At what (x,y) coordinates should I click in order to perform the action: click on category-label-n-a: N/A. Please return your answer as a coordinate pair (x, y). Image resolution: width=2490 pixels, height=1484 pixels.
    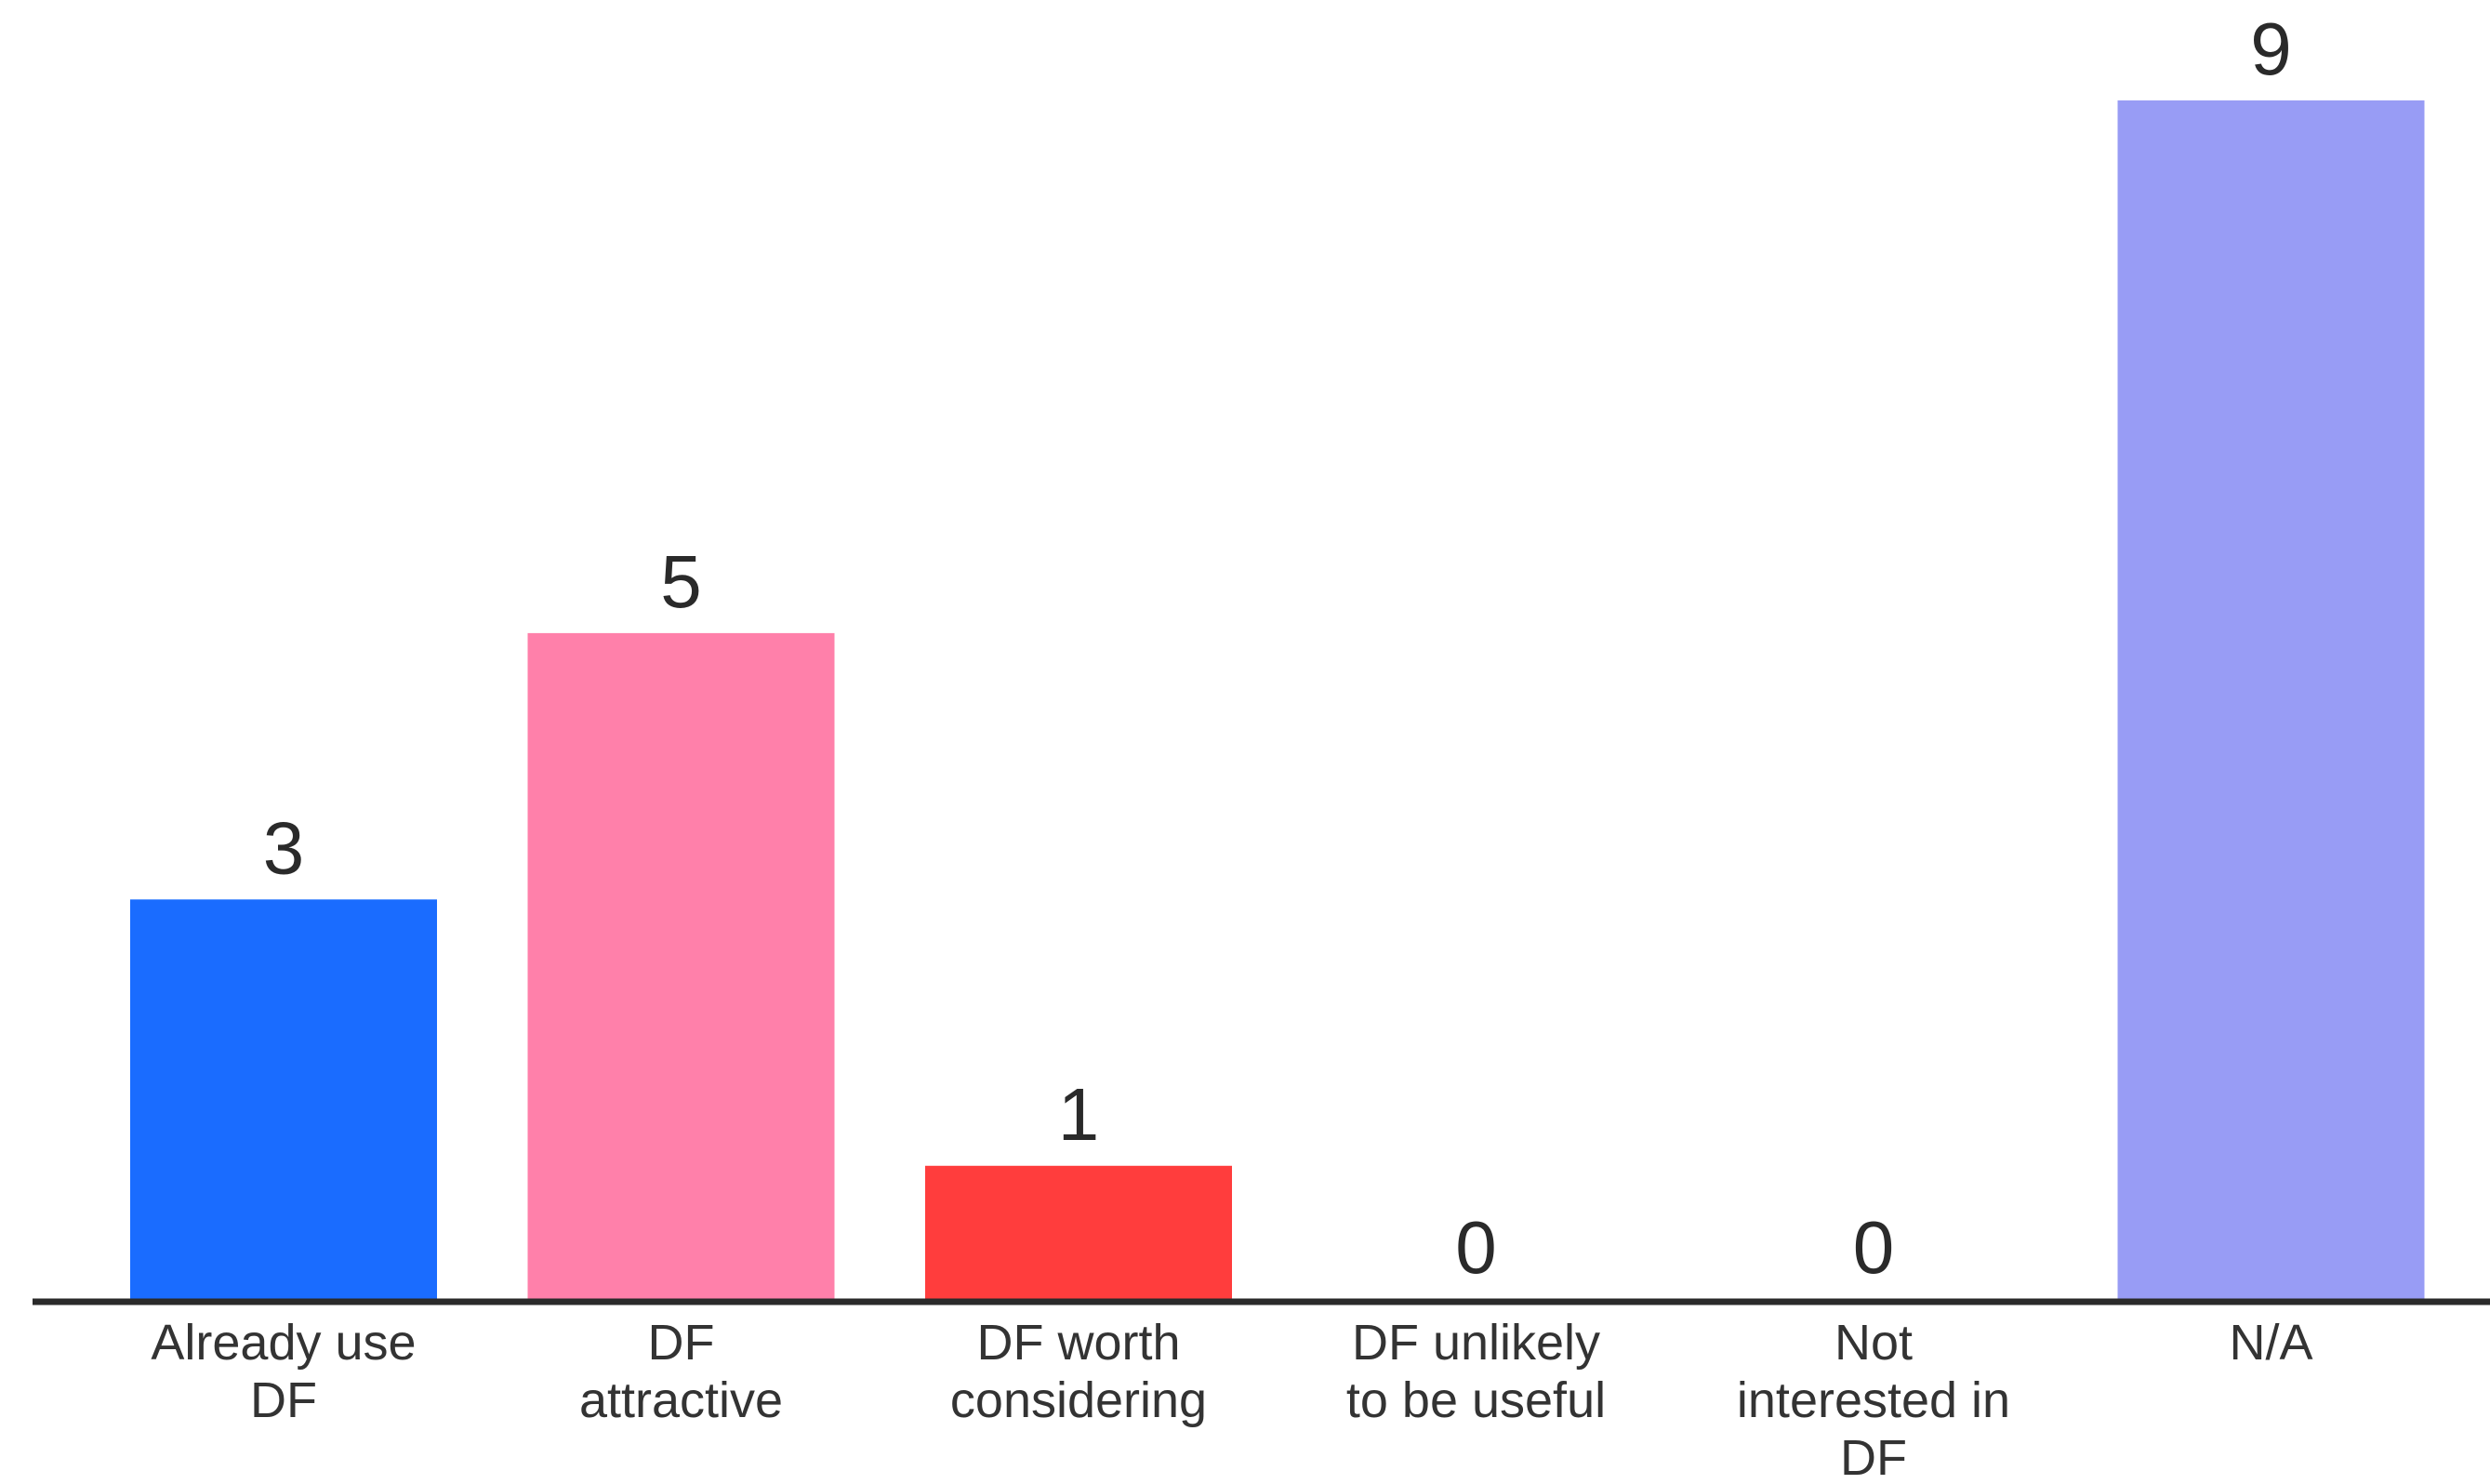
    Looking at the image, I should click on (2270, 1343).